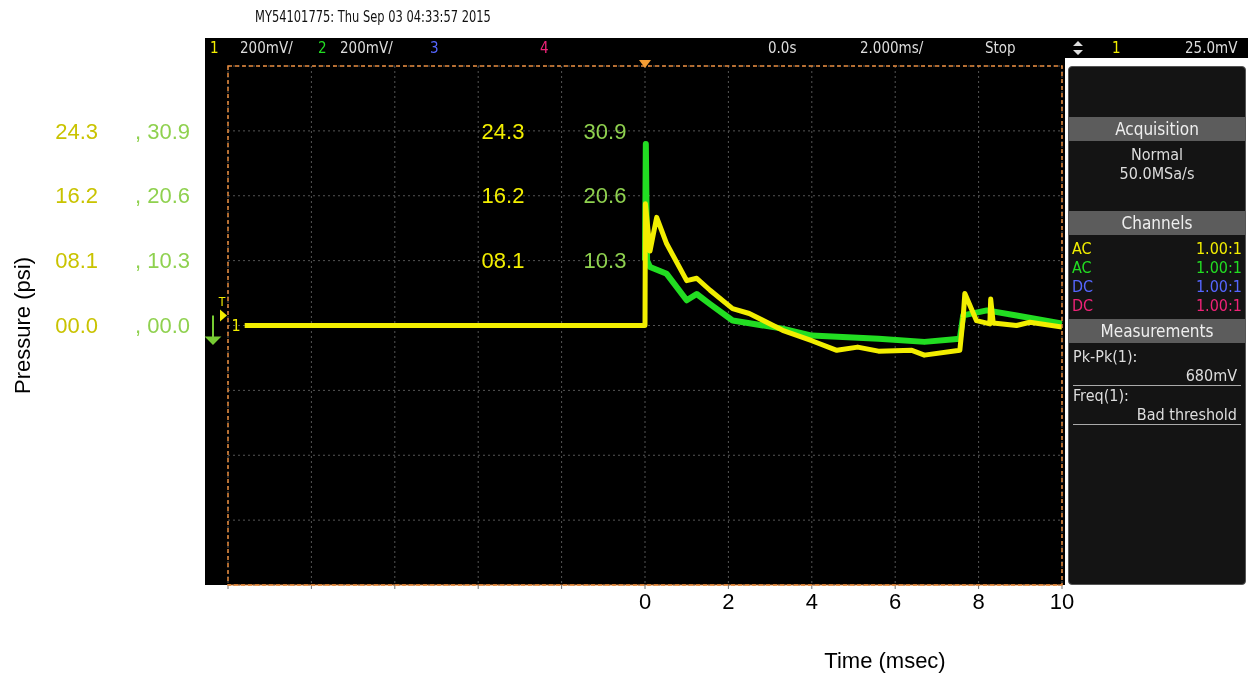 This screenshot has height=676, width=1248. I want to click on text: 4, so click(544, 48).